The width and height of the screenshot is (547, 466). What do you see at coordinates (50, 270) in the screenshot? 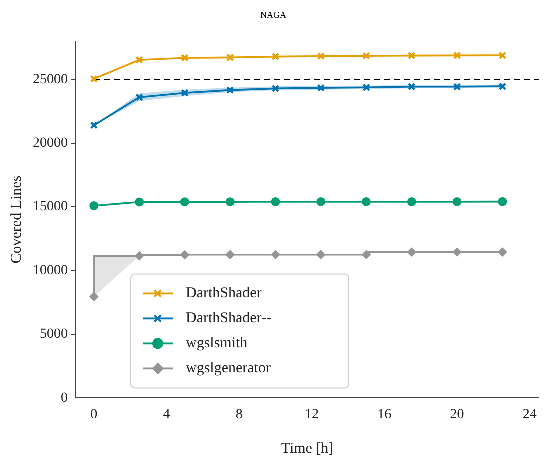
I see `y-tick-label: 10000` at bounding box center [50, 270].